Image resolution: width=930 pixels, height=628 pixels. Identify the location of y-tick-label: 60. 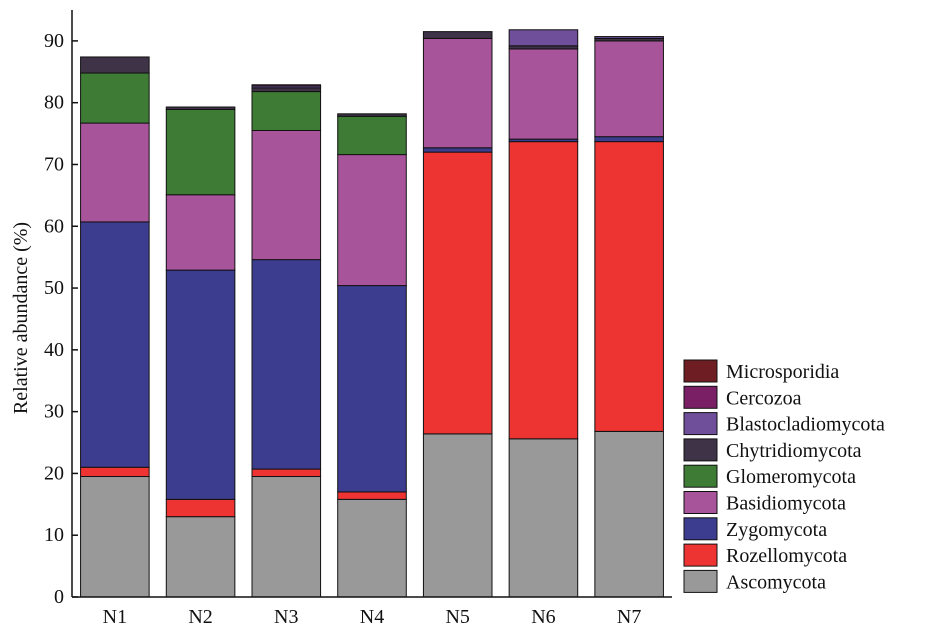
(54, 226).